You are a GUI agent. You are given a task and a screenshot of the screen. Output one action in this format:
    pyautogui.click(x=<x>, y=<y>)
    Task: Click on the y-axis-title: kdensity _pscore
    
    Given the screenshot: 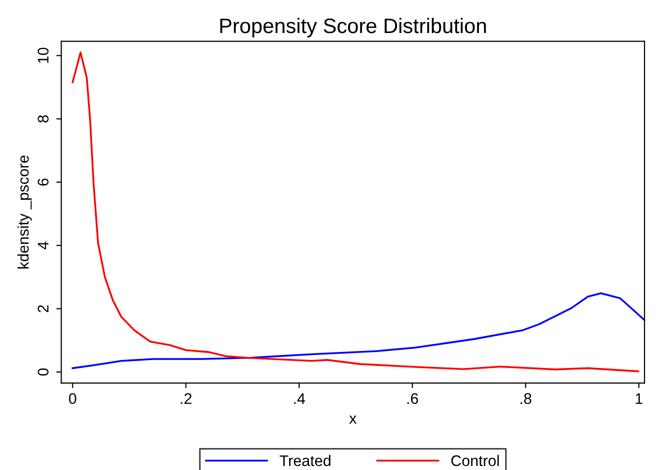 What is the action you would take?
    pyautogui.click(x=25, y=212)
    